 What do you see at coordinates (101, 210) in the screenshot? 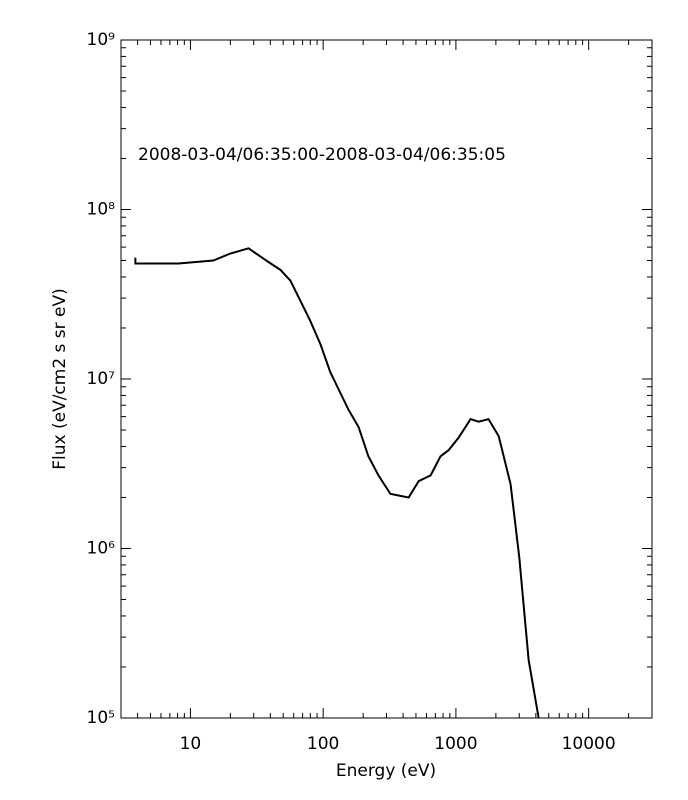
I see `y-tick-label: 10⁸` at bounding box center [101, 210].